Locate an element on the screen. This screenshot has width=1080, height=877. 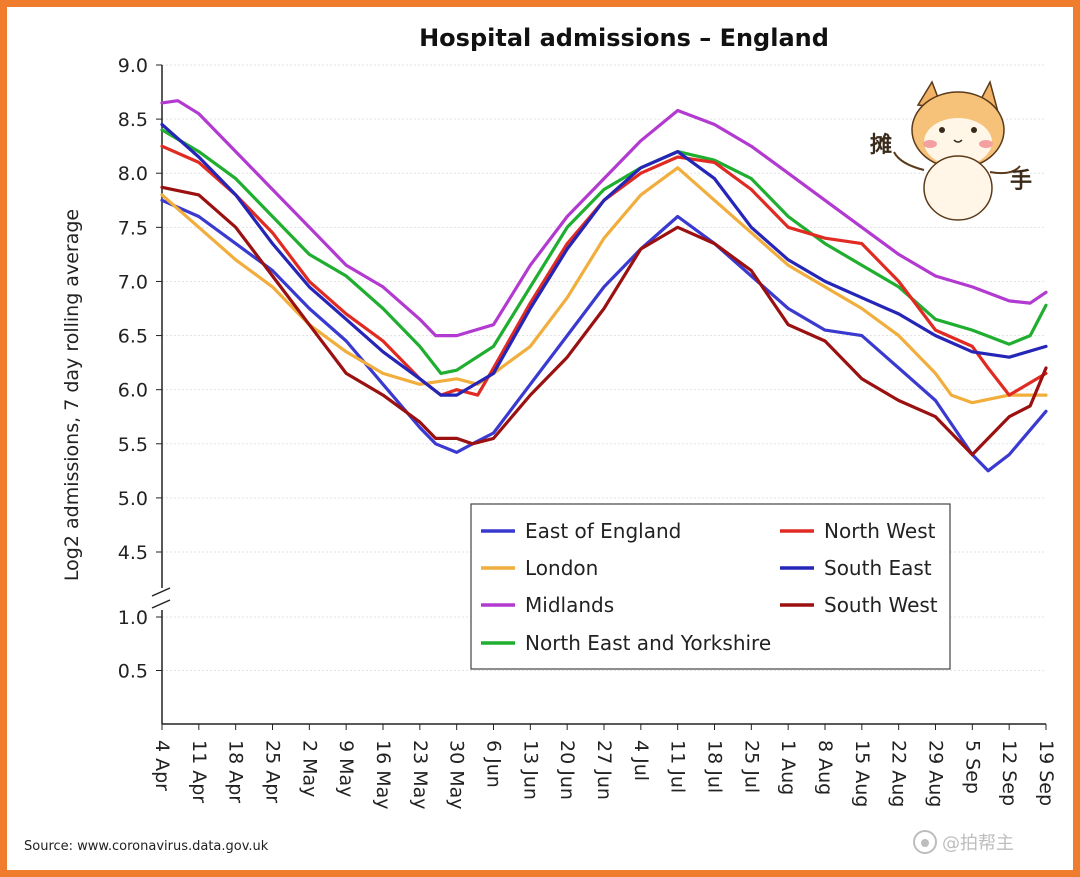
watermark: @拍帮主 is located at coordinates (978, 843).